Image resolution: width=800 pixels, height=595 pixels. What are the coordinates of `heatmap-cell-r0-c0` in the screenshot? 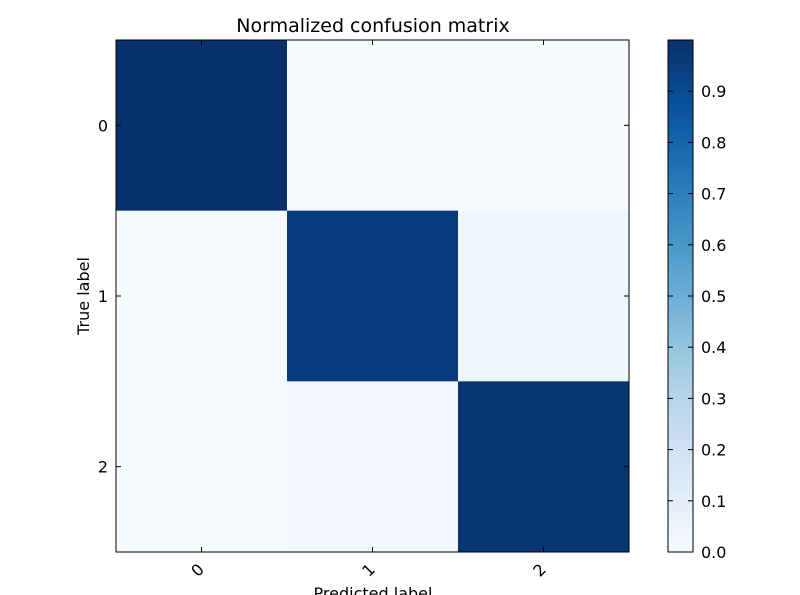 It's located at (202, 126).